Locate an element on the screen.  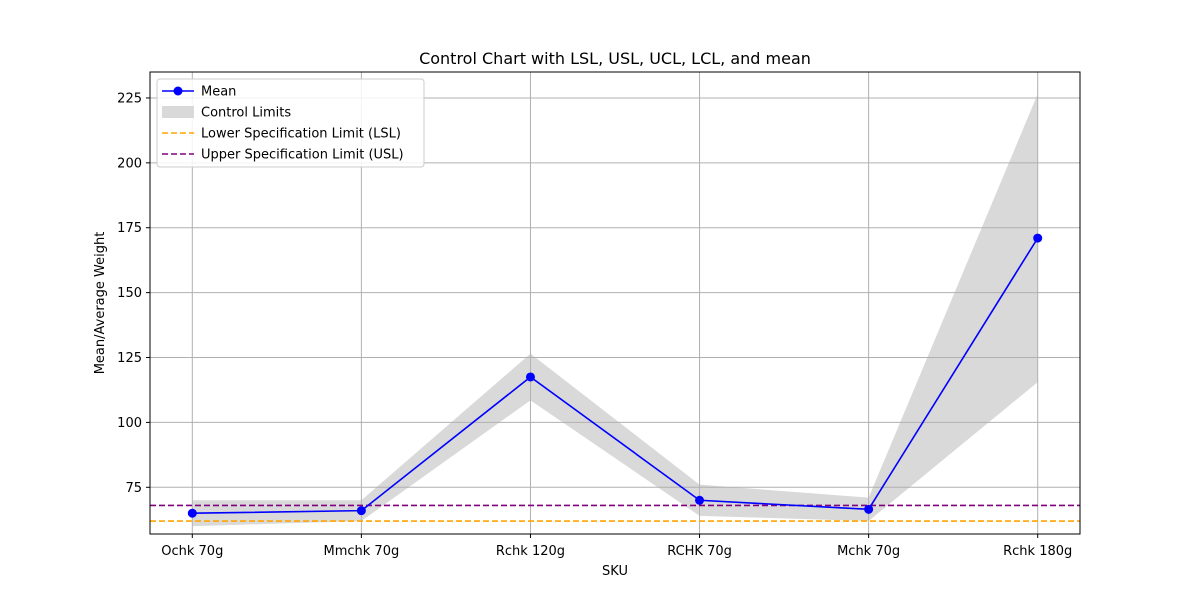
y-tick-label: 225 is located at coordinates (129, 98).